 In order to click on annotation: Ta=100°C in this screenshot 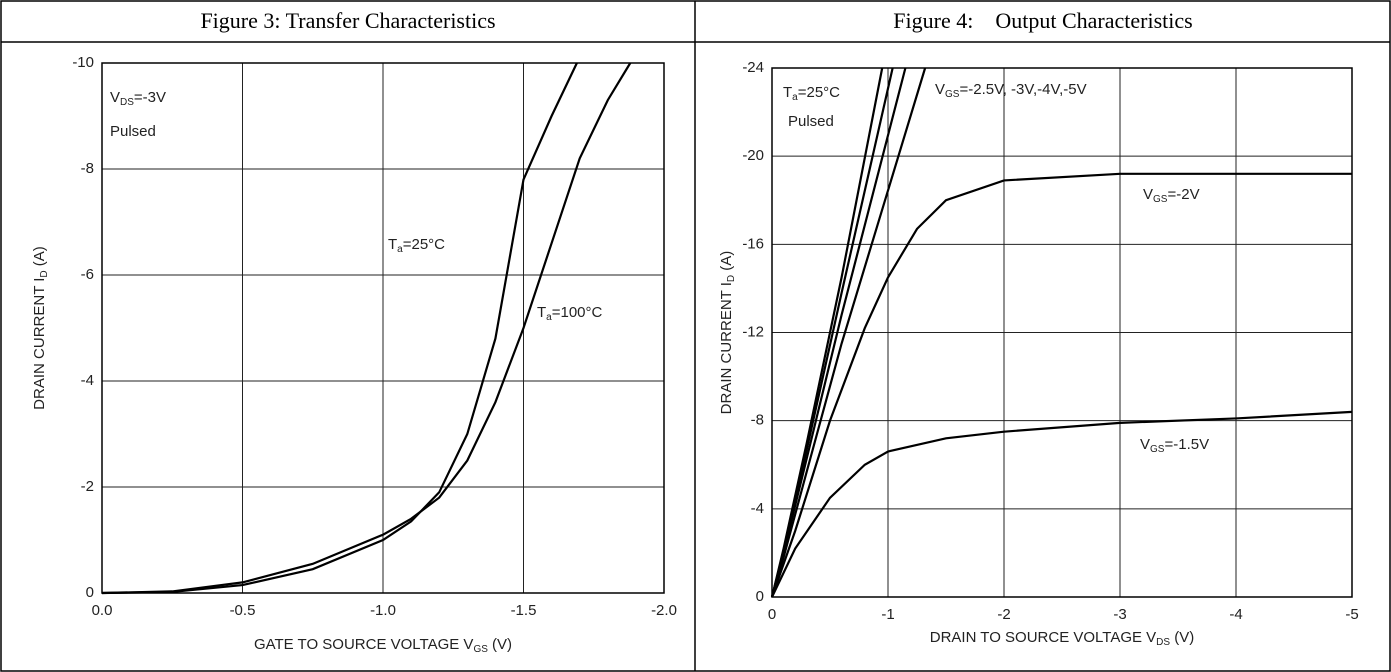, I will do `click(570, 313)`.